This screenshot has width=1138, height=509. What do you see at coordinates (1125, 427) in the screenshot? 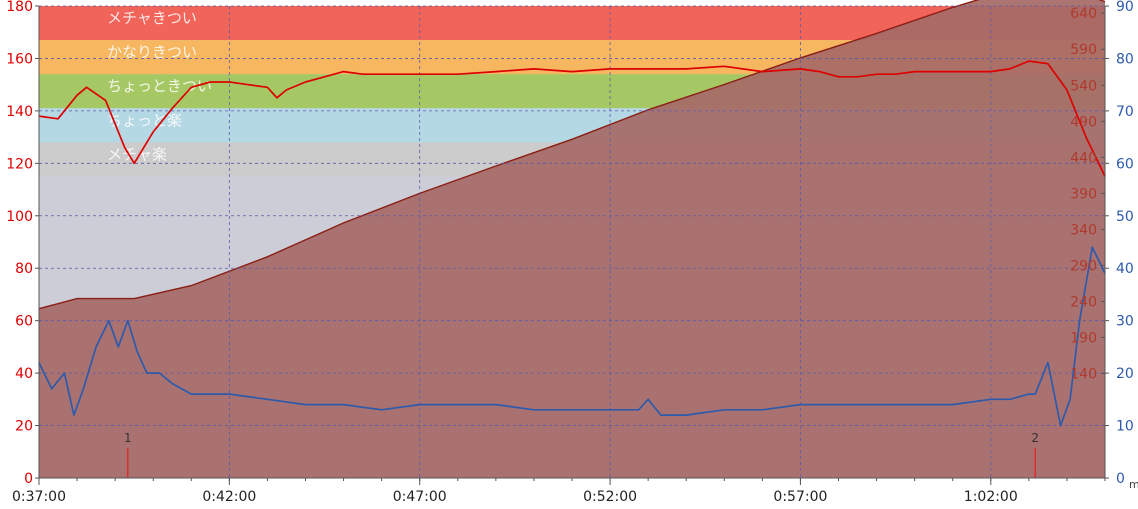
I see `right-tick-label: 10` at bounding box center [1125, 427].